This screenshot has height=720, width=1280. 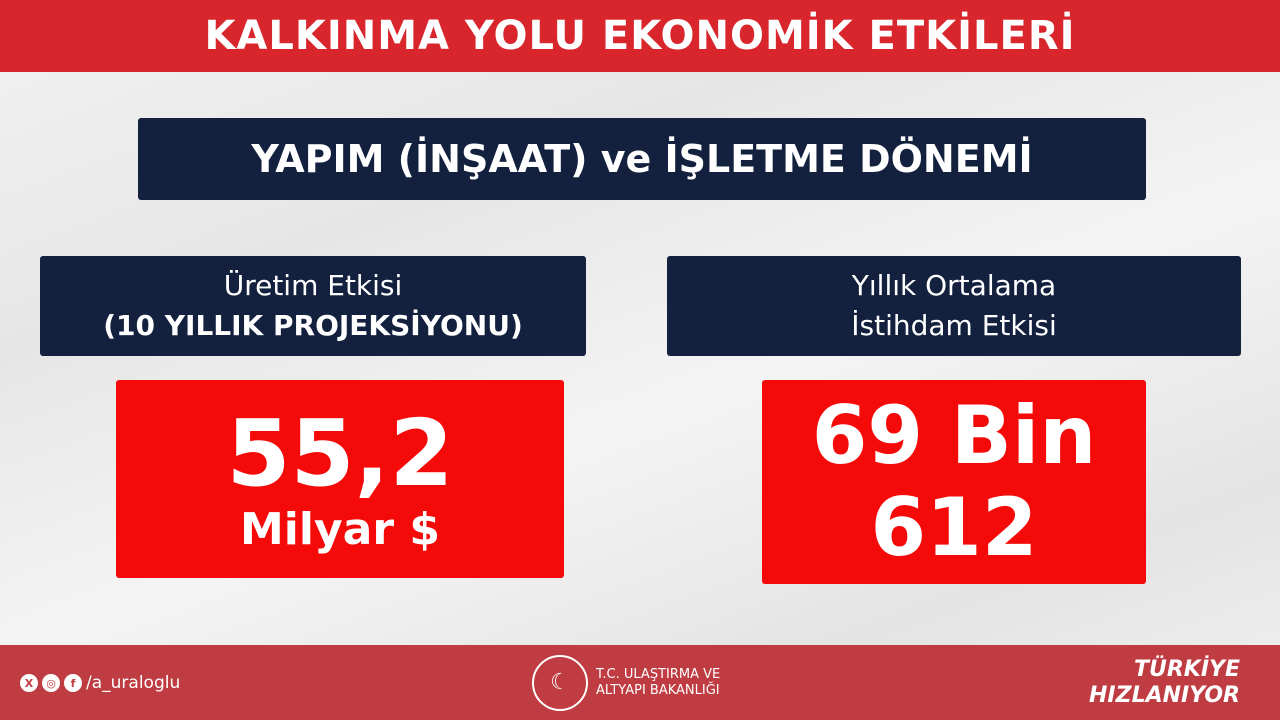 I want to click on employment-label-line2: İstihdam Etkisi, so click(x=954, y=325).